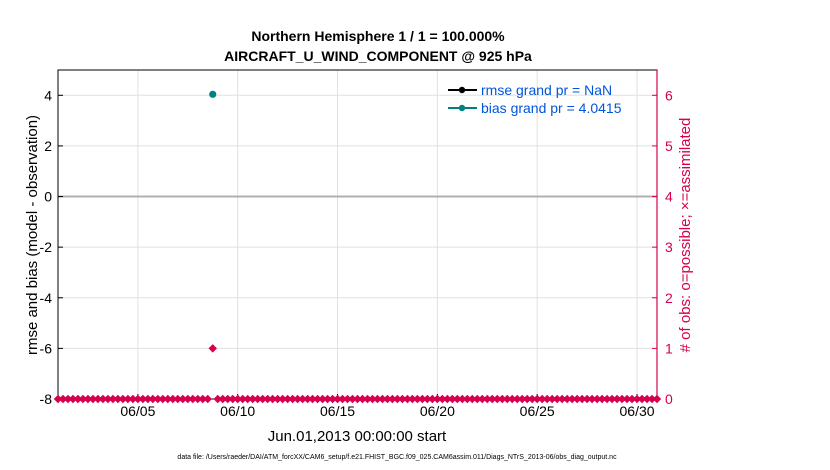 This screenshot has height=470, width=830. I want to click on legend-label-bias: bias grand pr = 4.0415, so click(551, 108).